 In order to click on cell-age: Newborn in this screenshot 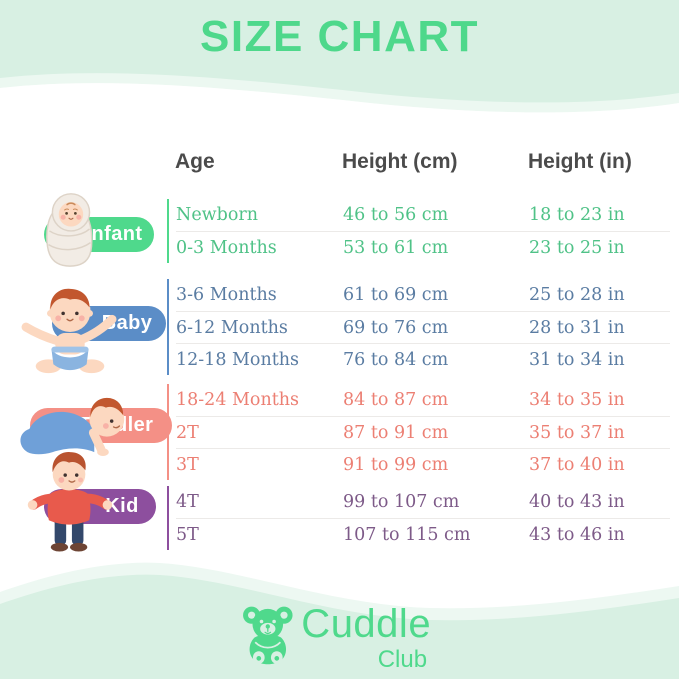, I will do `click(217, 215)`.